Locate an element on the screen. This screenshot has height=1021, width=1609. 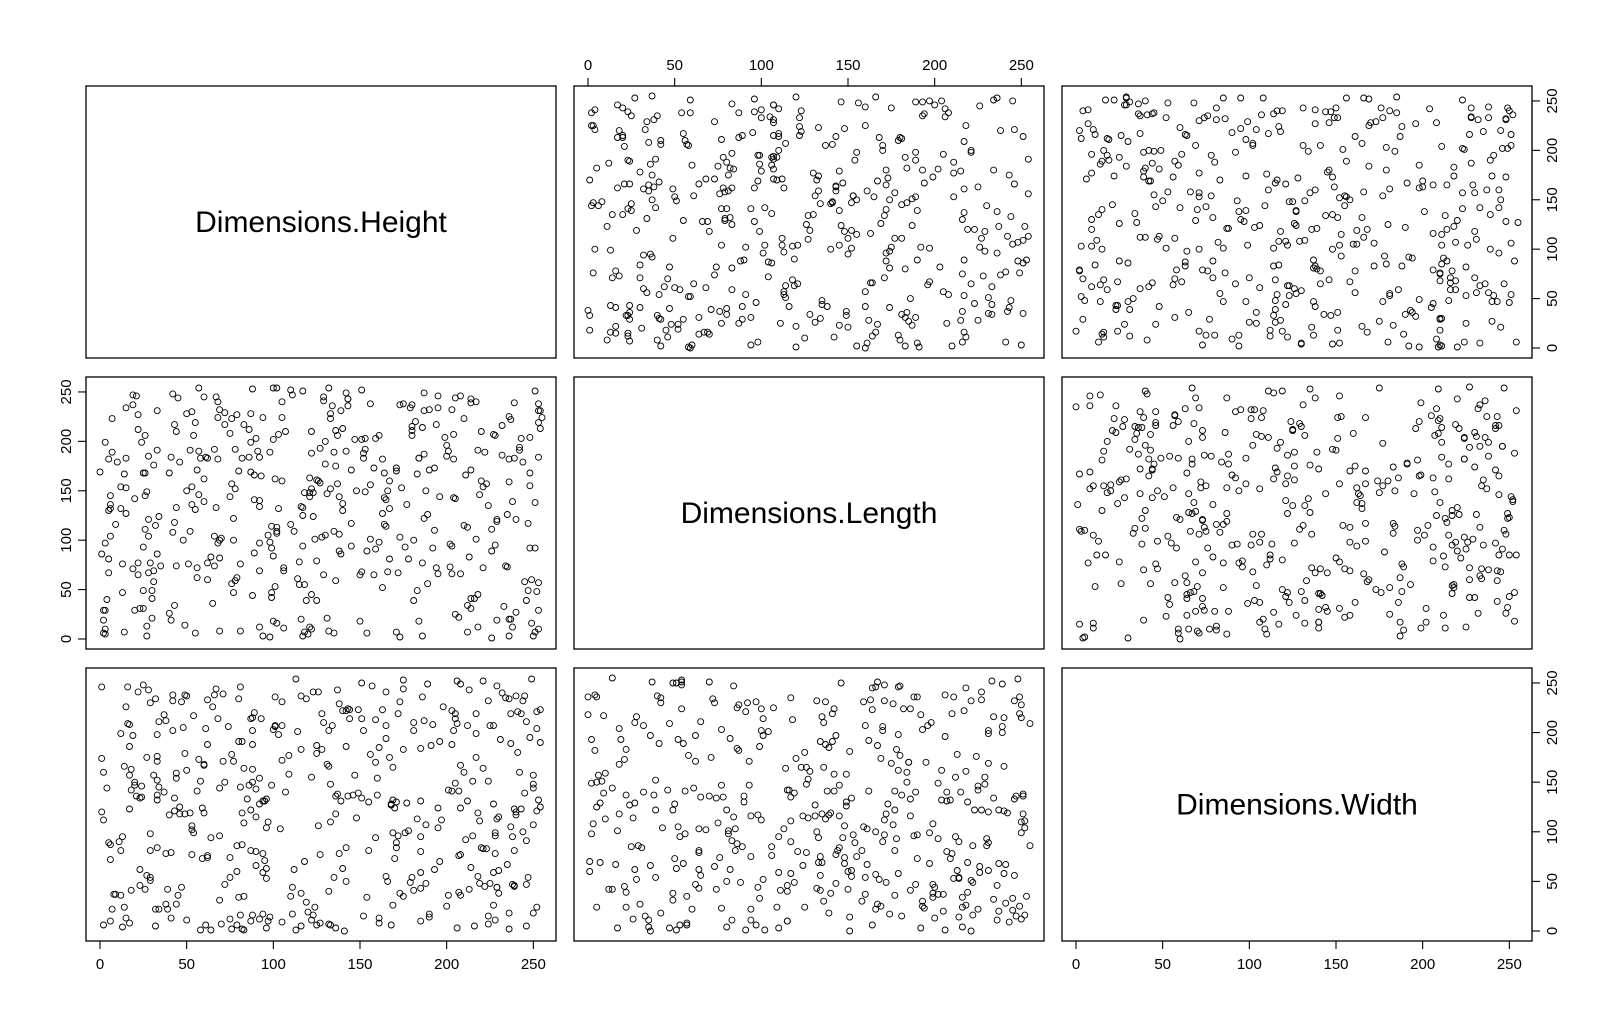
panel-points-Dimensions.Height-vs-Dimensions.Length is located at coordinates (808, 222).